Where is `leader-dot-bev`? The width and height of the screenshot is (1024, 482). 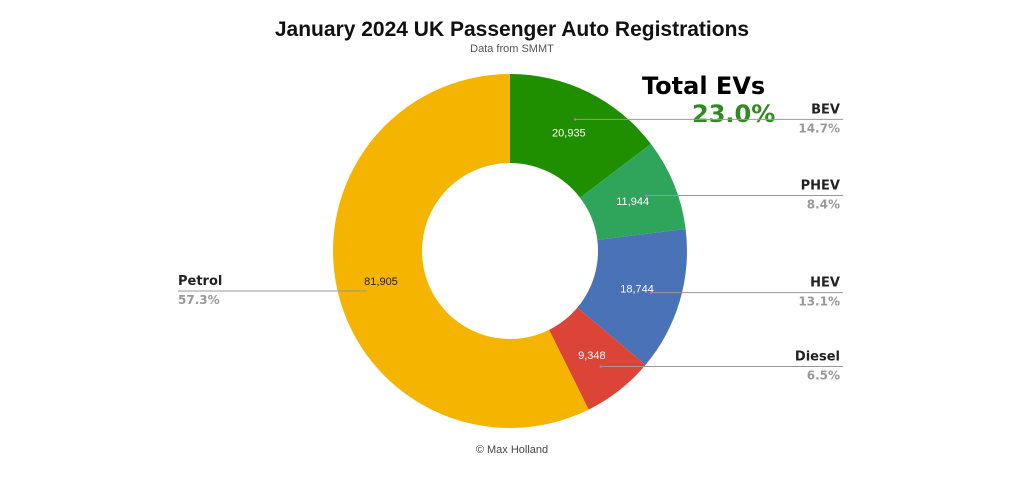
leader-dot-bev is located at coordinates (575, 119).